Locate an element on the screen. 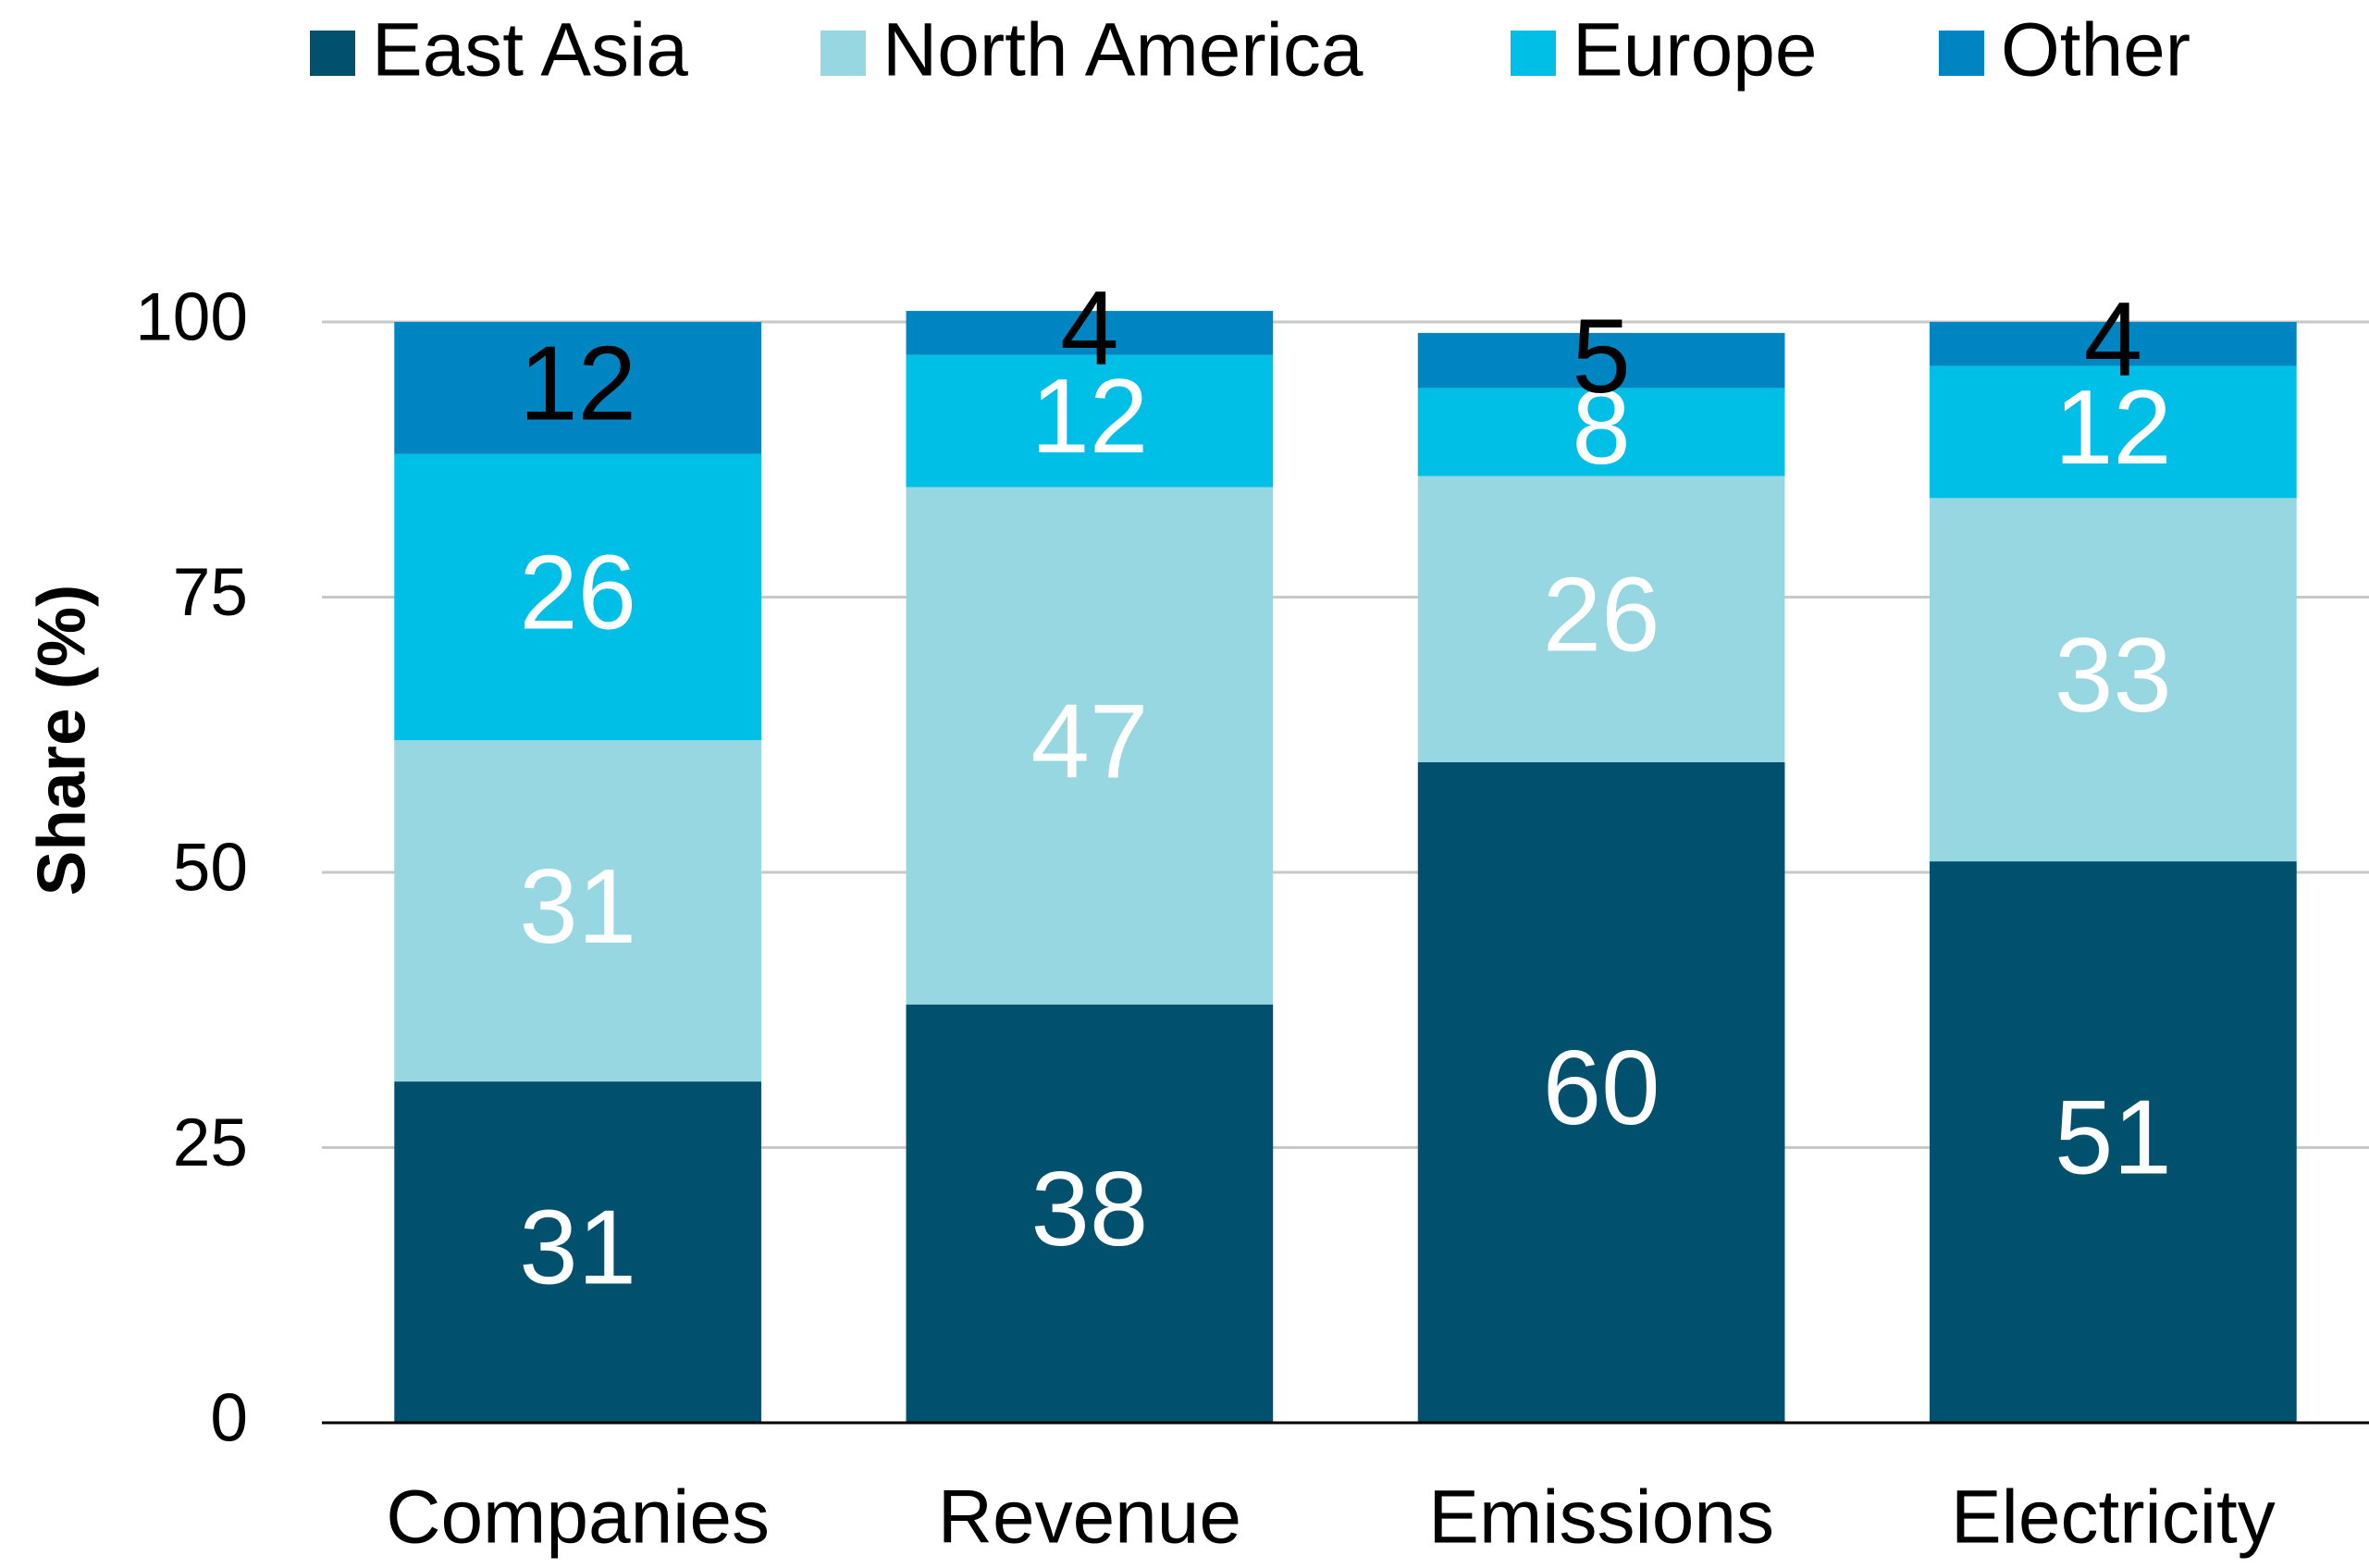  y-tick-label: 0 is located at coordinates (229, 1417).